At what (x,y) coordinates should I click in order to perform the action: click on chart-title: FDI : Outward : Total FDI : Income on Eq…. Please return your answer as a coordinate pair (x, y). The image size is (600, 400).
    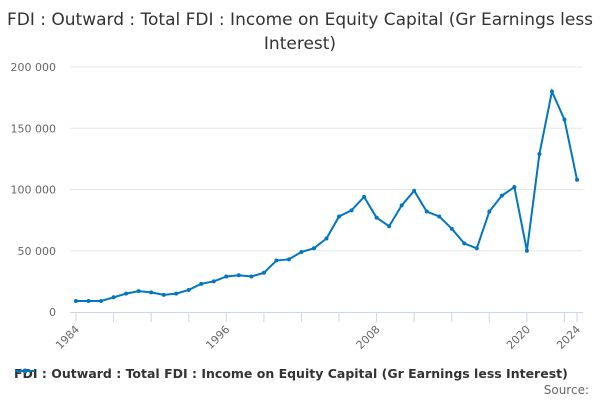
    Looking at the image, I should click on (300, 32).